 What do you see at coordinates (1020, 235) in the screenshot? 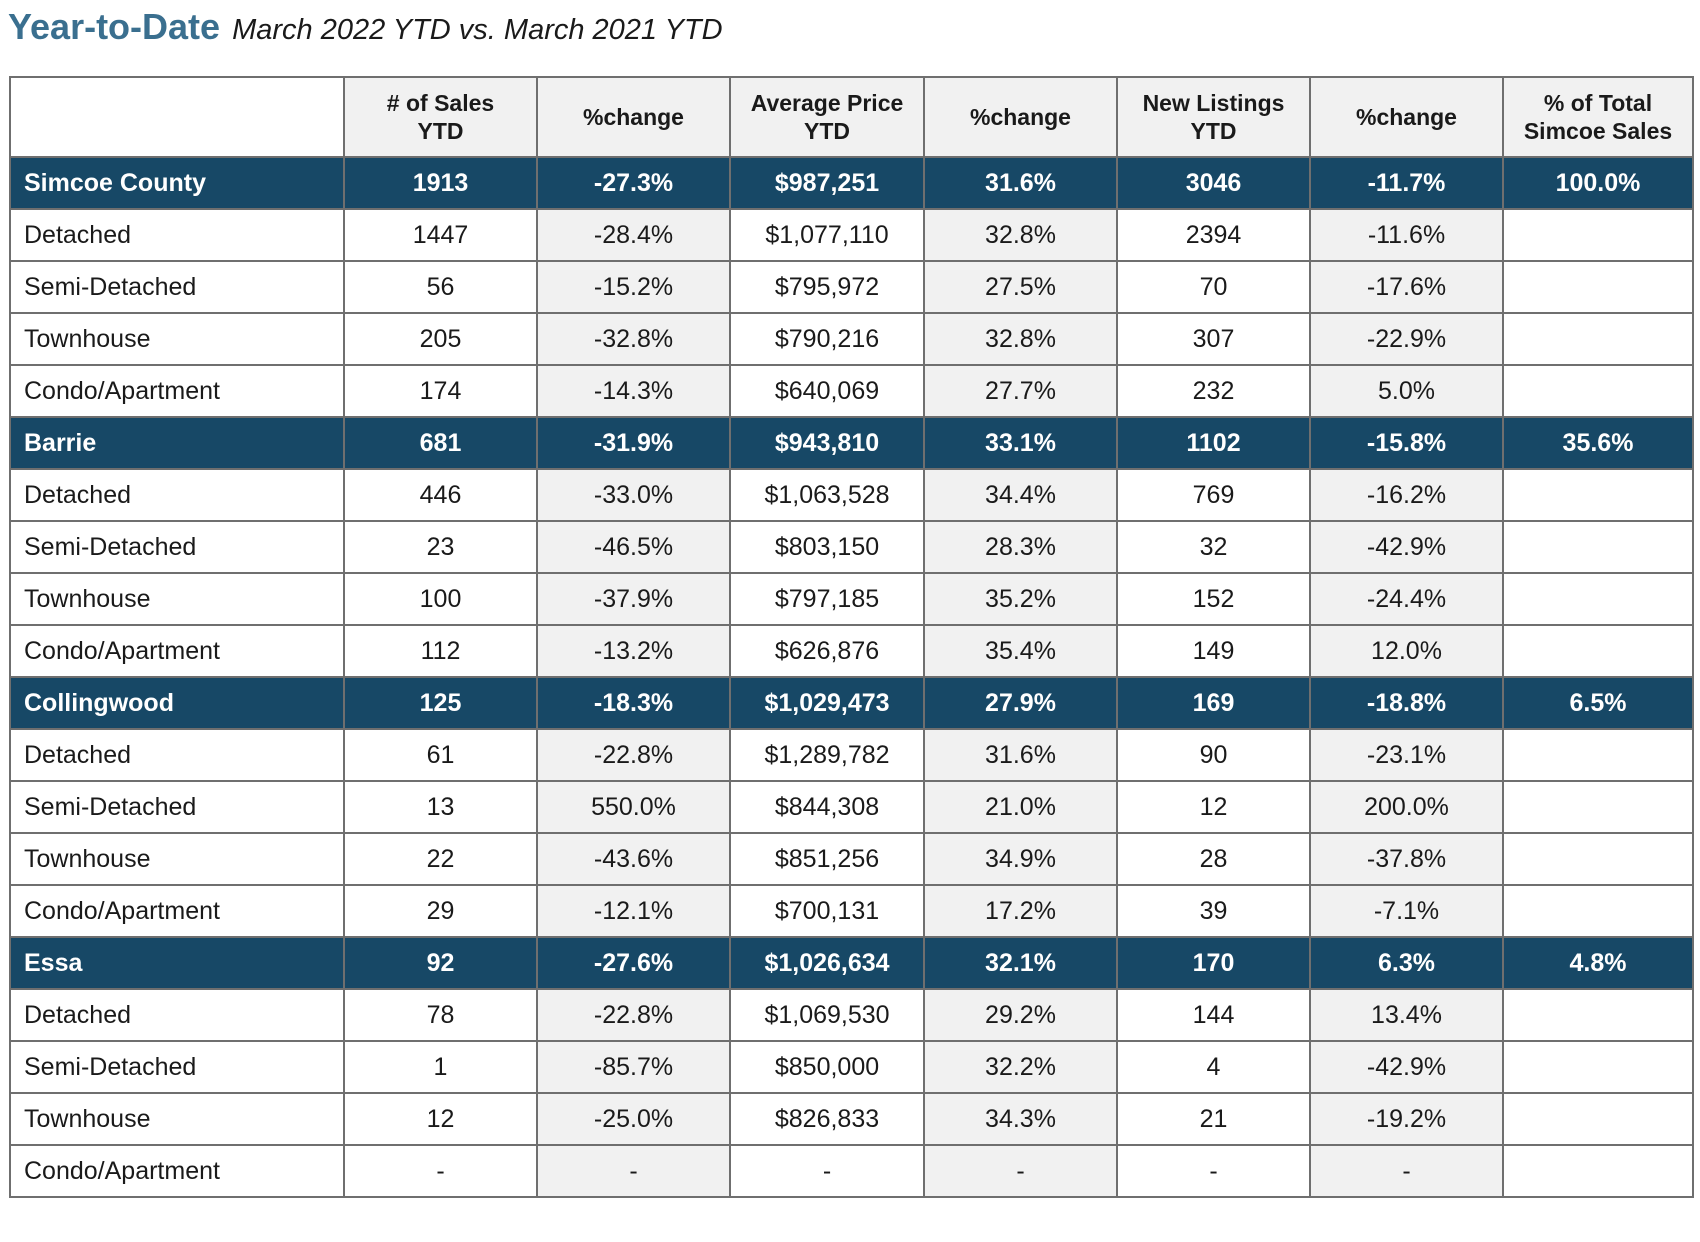
I see `price-change-cell: 32.8%` at bounding box center [1020, 235].